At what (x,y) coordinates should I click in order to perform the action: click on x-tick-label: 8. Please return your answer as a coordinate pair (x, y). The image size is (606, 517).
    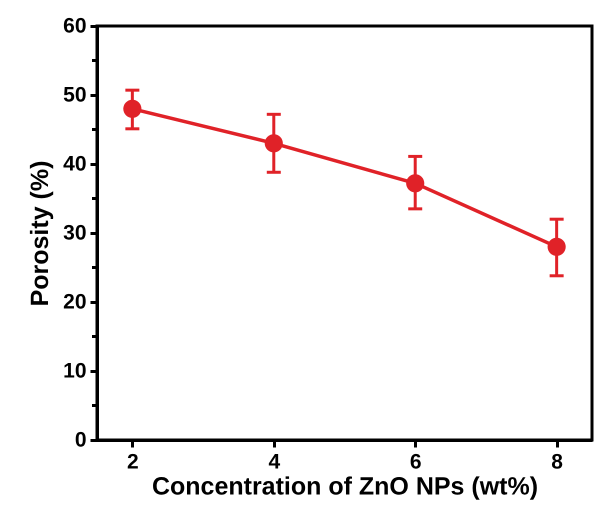
    Looking at the image, I should click on (557, 462).